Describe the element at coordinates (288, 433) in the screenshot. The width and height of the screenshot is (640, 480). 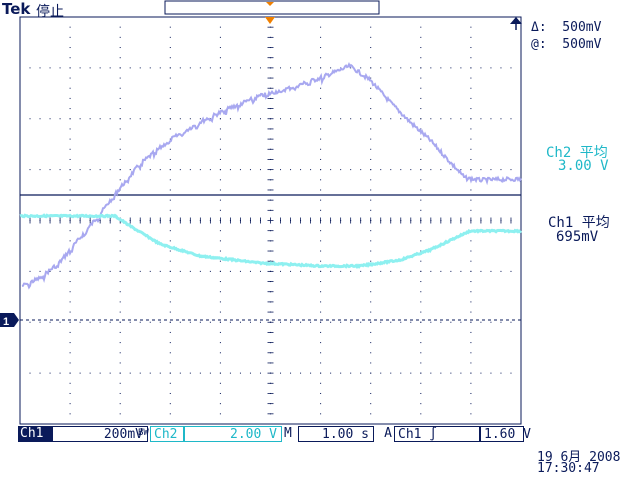
I see `timebase-prefix: M` at that location.